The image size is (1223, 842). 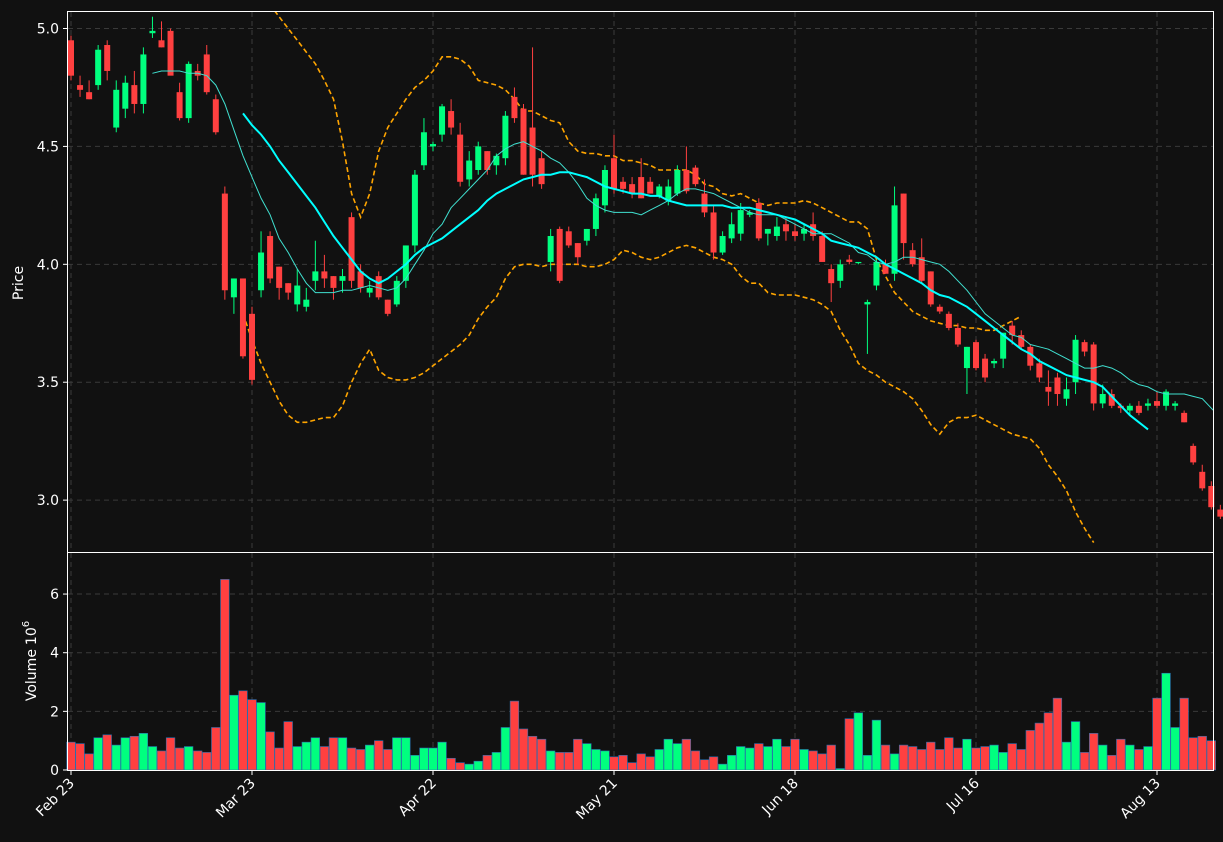 What do you see at coordinates (54, 654) in the screenshot?
I see `volume-y-tick-label: 4` at bounding box center [54, 654].